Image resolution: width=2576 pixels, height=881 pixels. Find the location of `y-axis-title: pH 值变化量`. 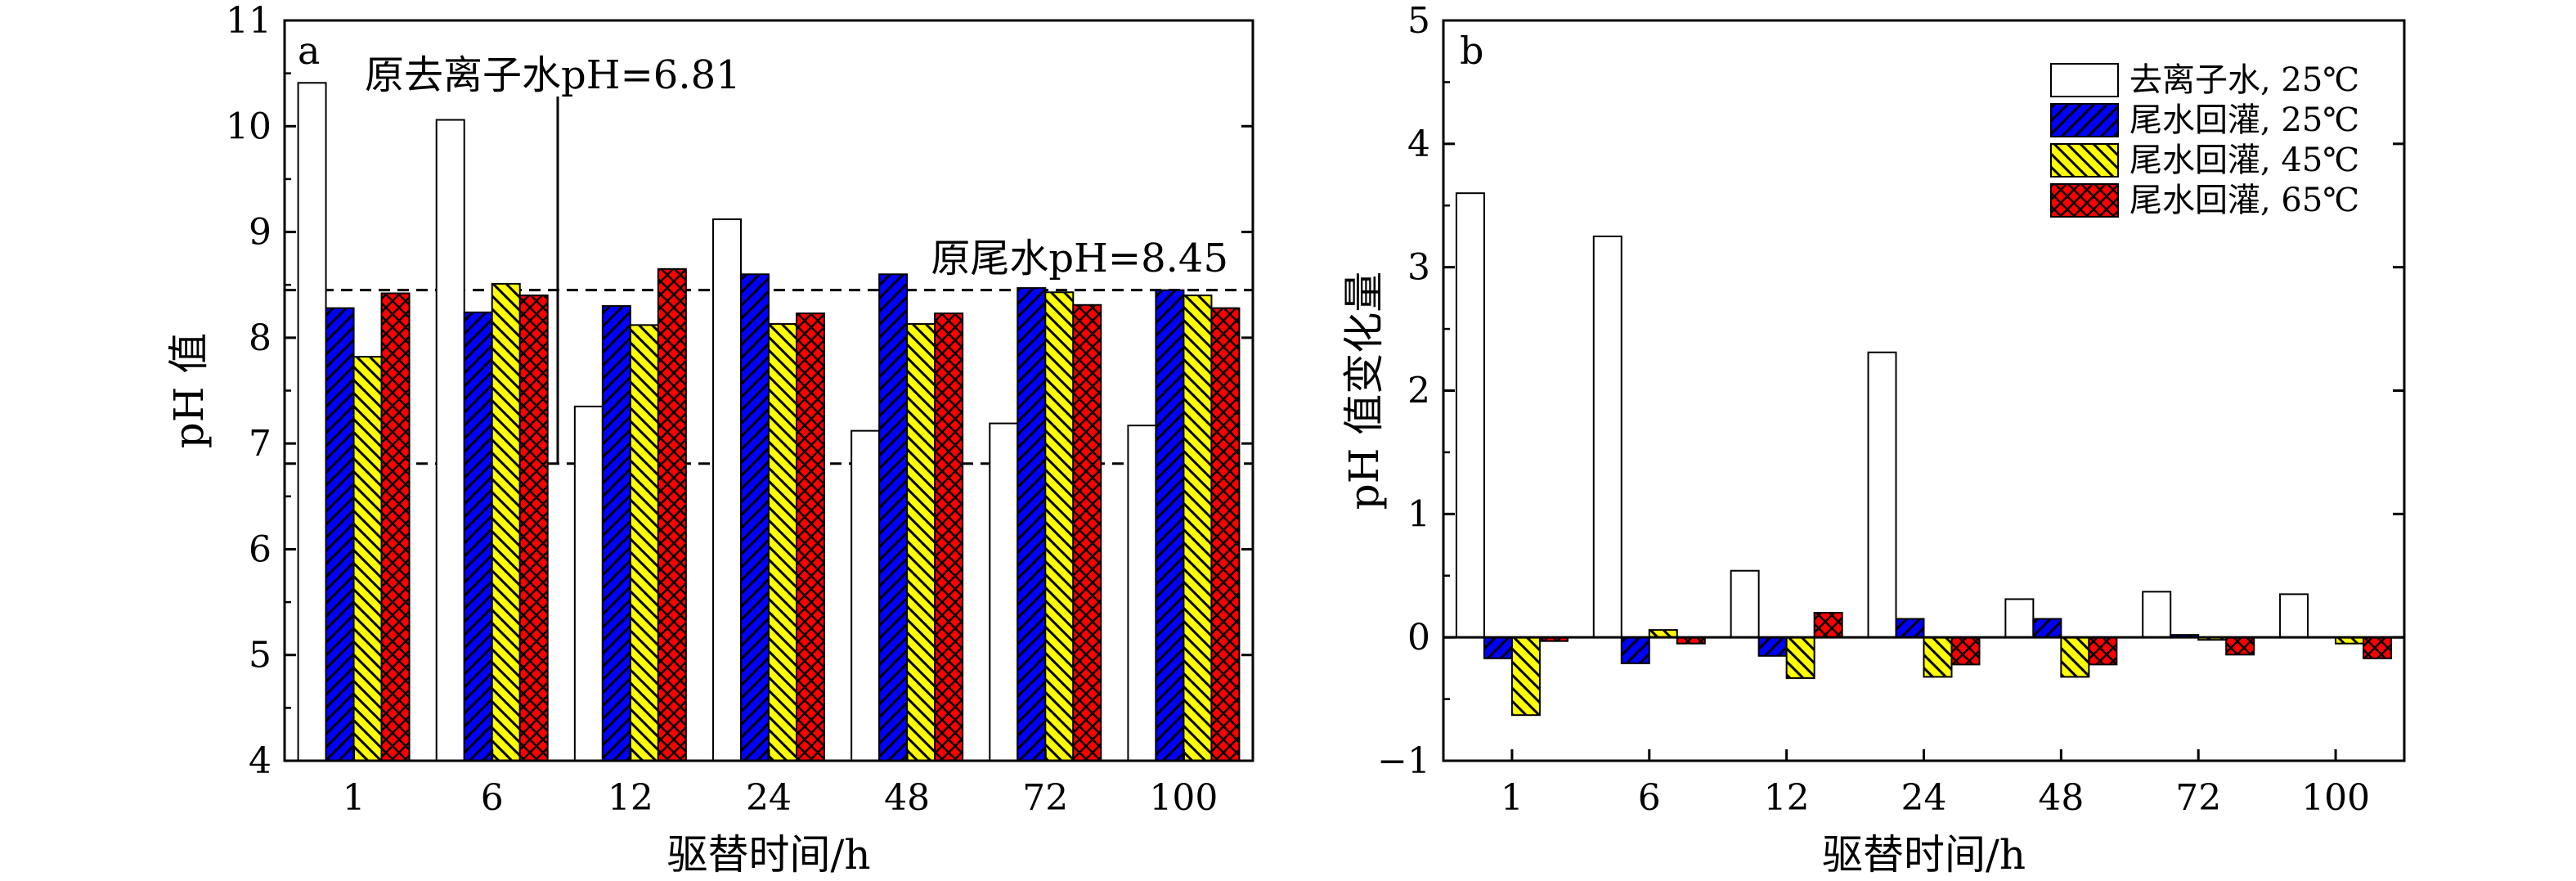

y-axis-title: pH 值变化量 is located at coordinates (1364, 391).